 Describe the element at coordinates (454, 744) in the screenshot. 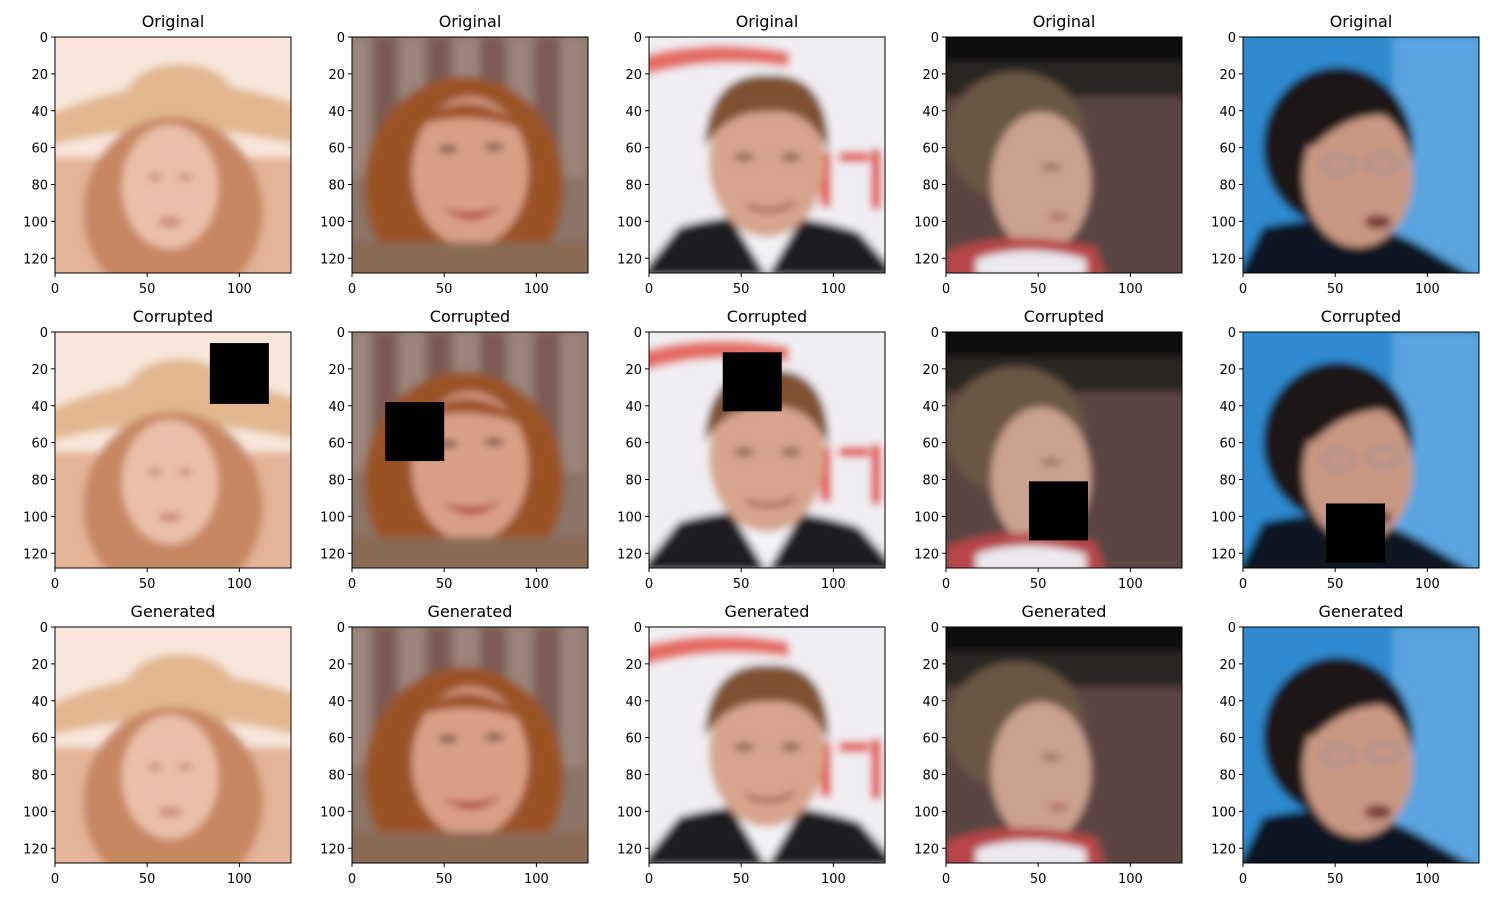

I see `panel-generated-2: Generated 0 50 100 0 20 40 60 80 100 120` at that location.